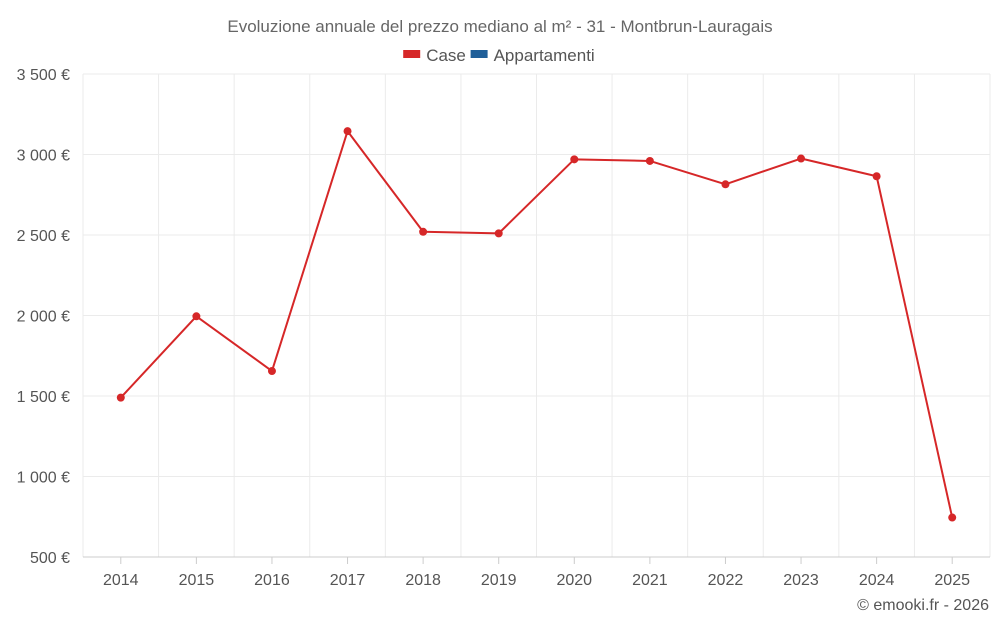  I want to click on credit-text: © emooki.fr - 2026, so click(923, 605).